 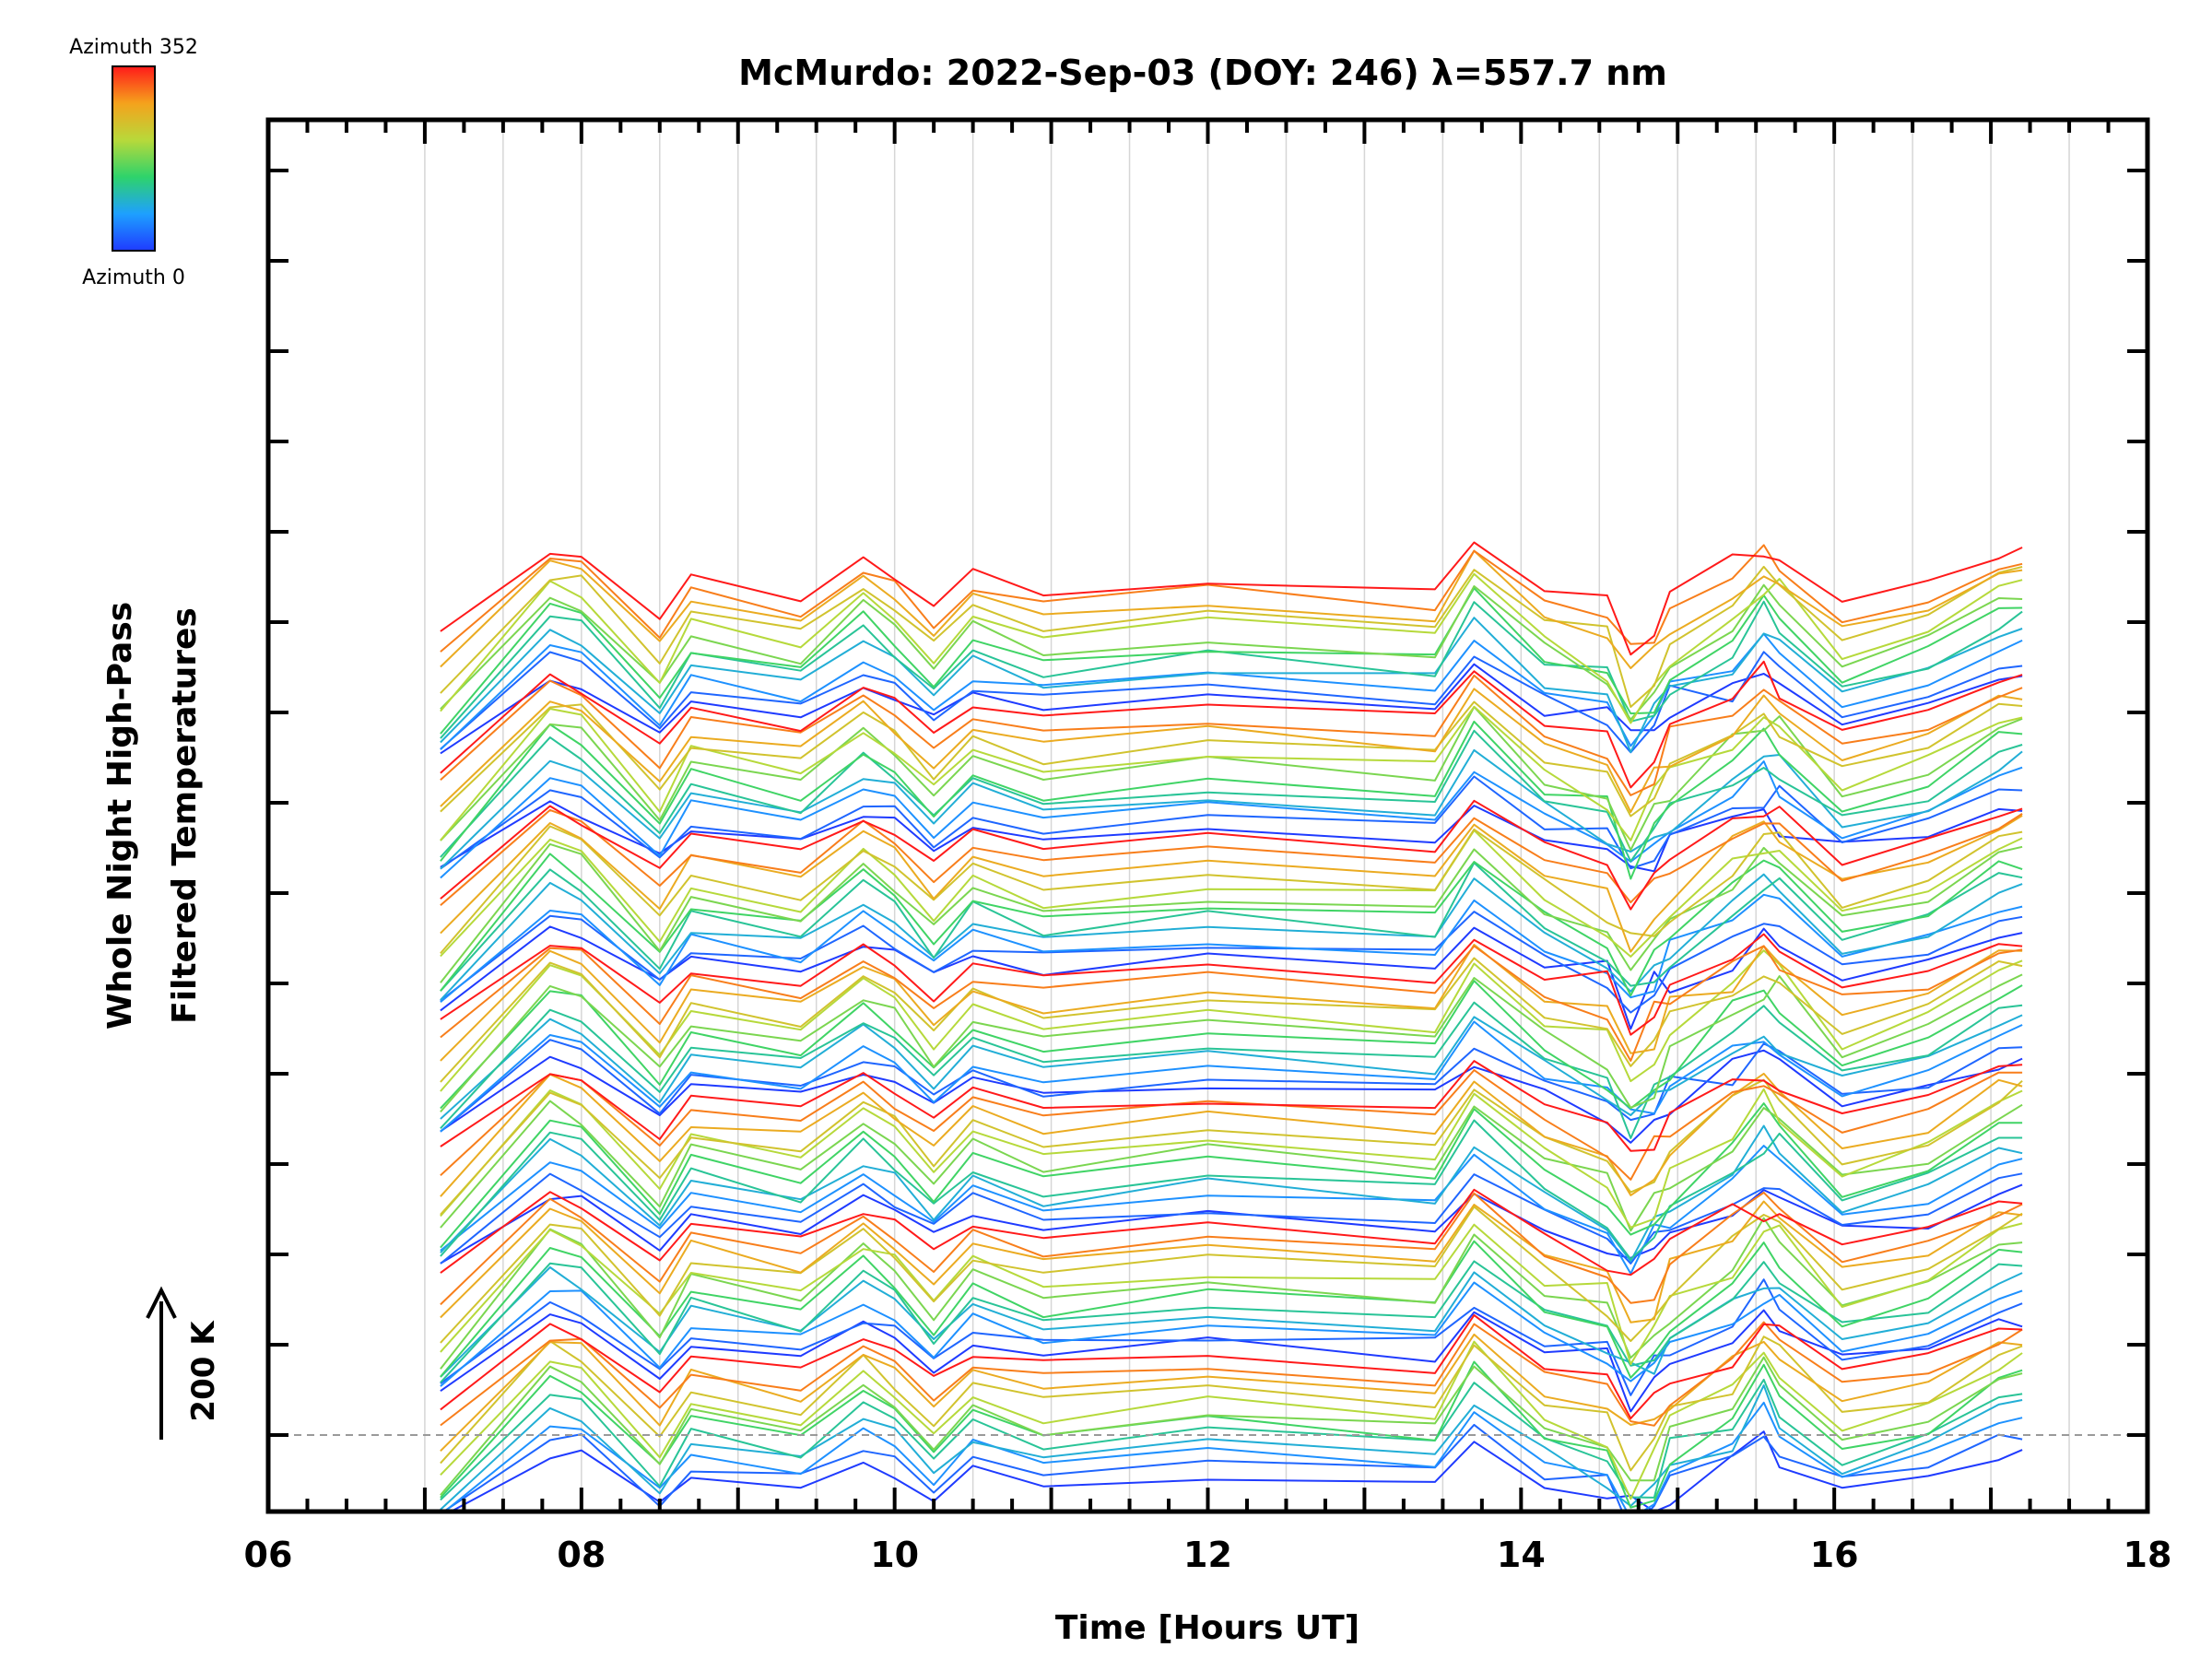 I want to click on scale-arrowhead, so click(x=161, y=1302).